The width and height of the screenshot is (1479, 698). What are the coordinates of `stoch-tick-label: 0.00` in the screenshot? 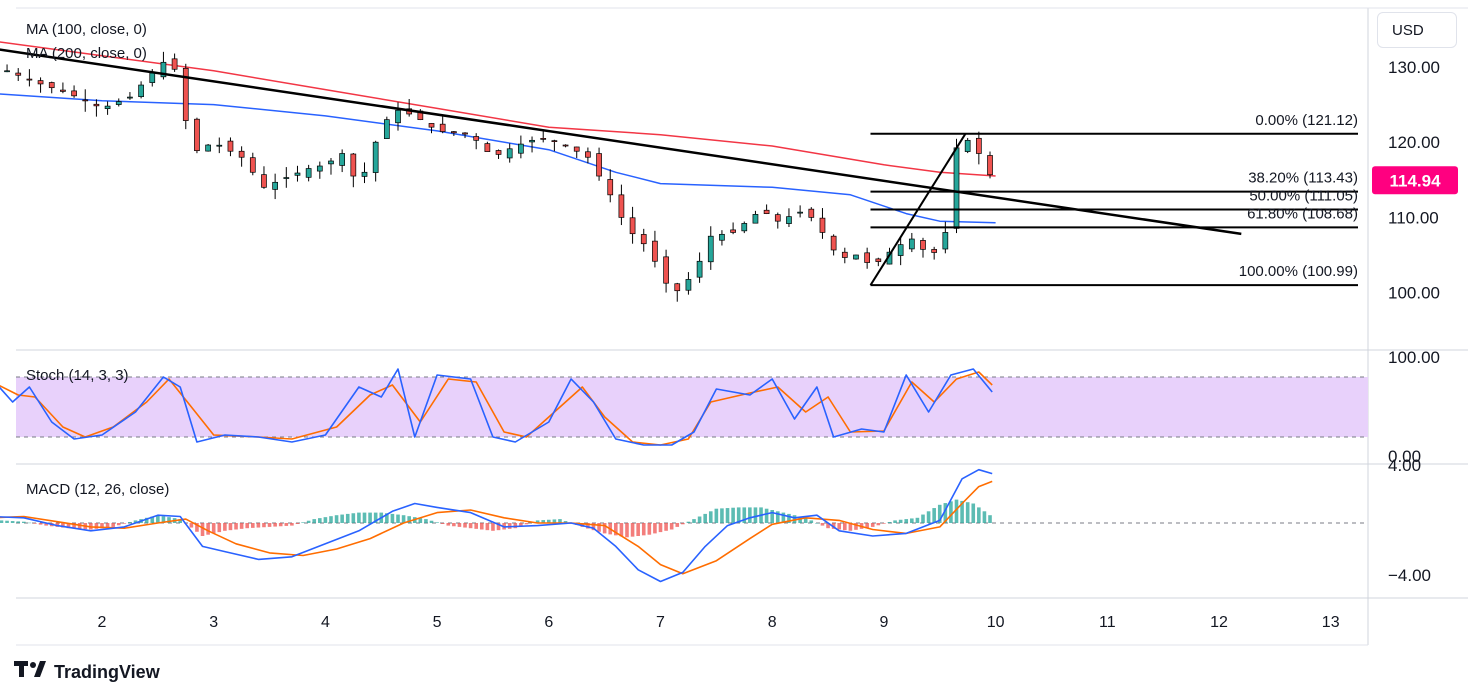 It's located at (1404, 456).